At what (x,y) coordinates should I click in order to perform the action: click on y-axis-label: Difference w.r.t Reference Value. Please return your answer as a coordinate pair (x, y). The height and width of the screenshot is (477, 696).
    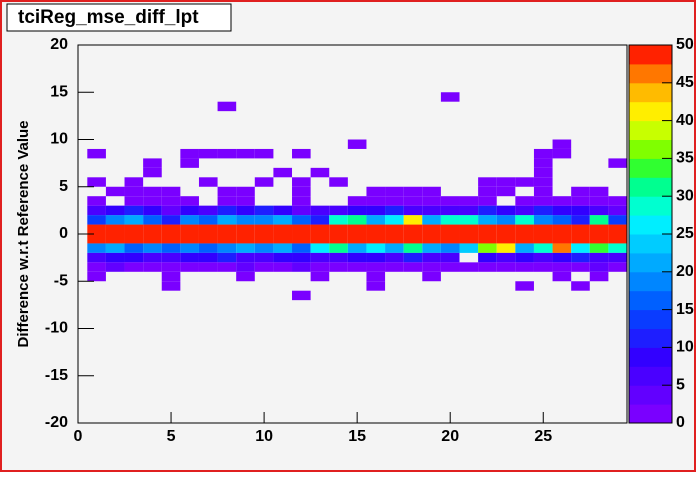
    Looking at the image, I should click on (23, 233).